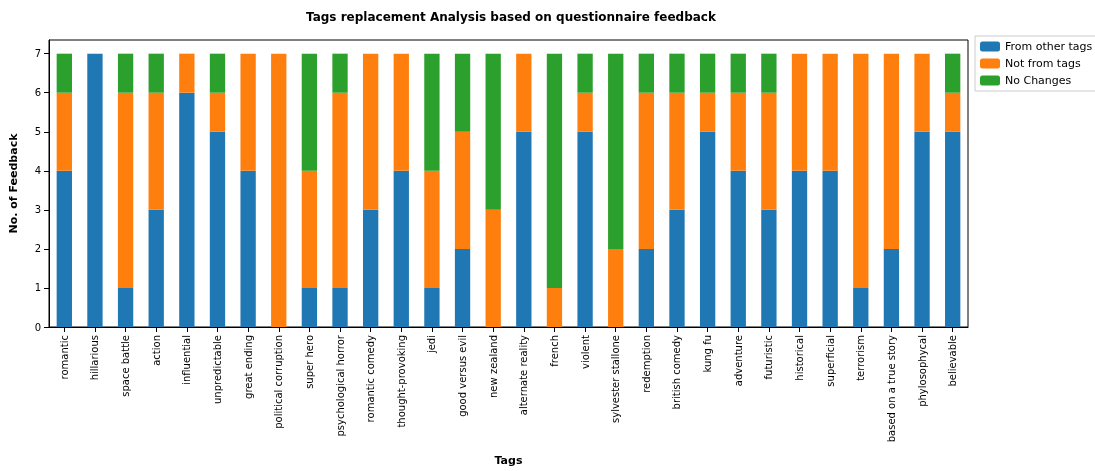  What do you see at coordinates (126, 366) in the screenshot?
I see `x-tick-label: space battle` at bounding box center [126, 366].